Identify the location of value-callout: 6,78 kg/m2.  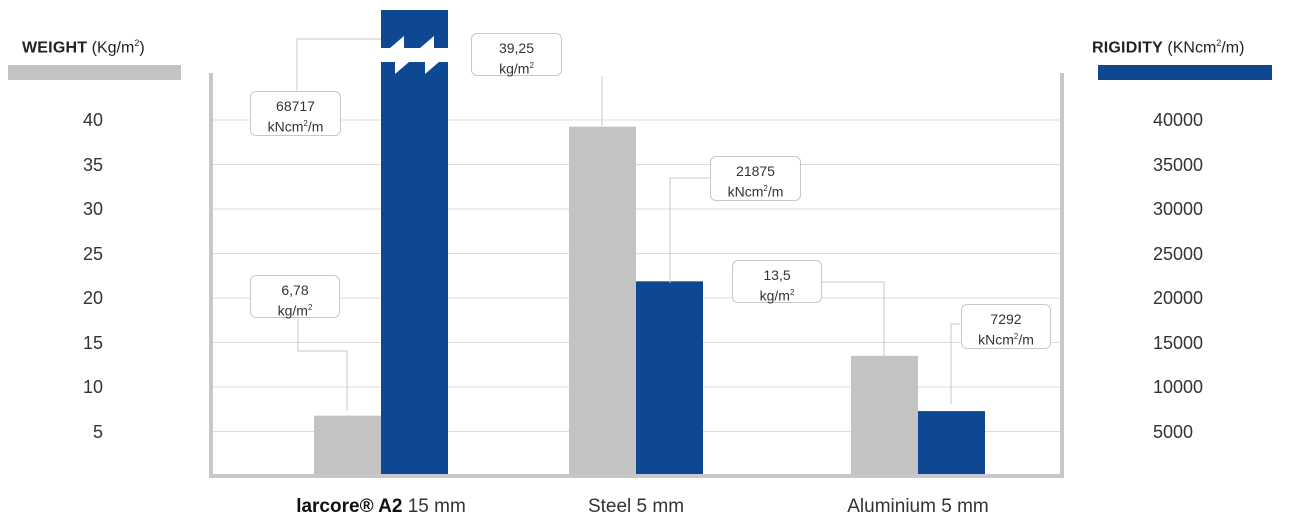
(295, 297).